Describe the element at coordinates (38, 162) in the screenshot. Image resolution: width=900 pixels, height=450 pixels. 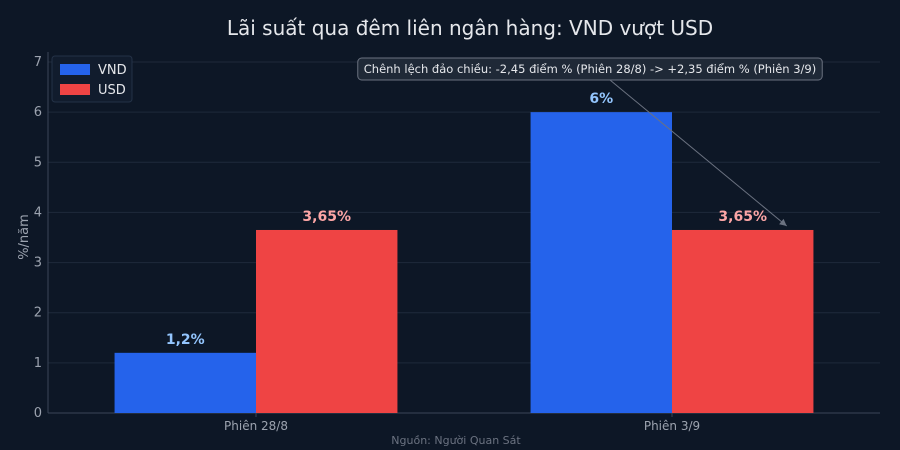
I see `y-tick-label: 5` at that location.